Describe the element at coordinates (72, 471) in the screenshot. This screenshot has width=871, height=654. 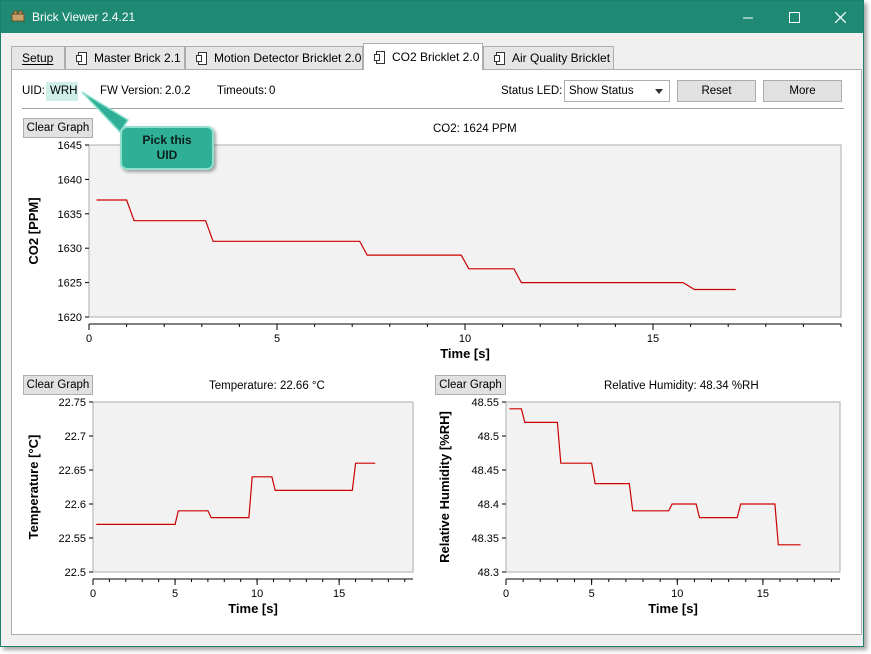
I see `y-tick-label: 22.65` at that location.